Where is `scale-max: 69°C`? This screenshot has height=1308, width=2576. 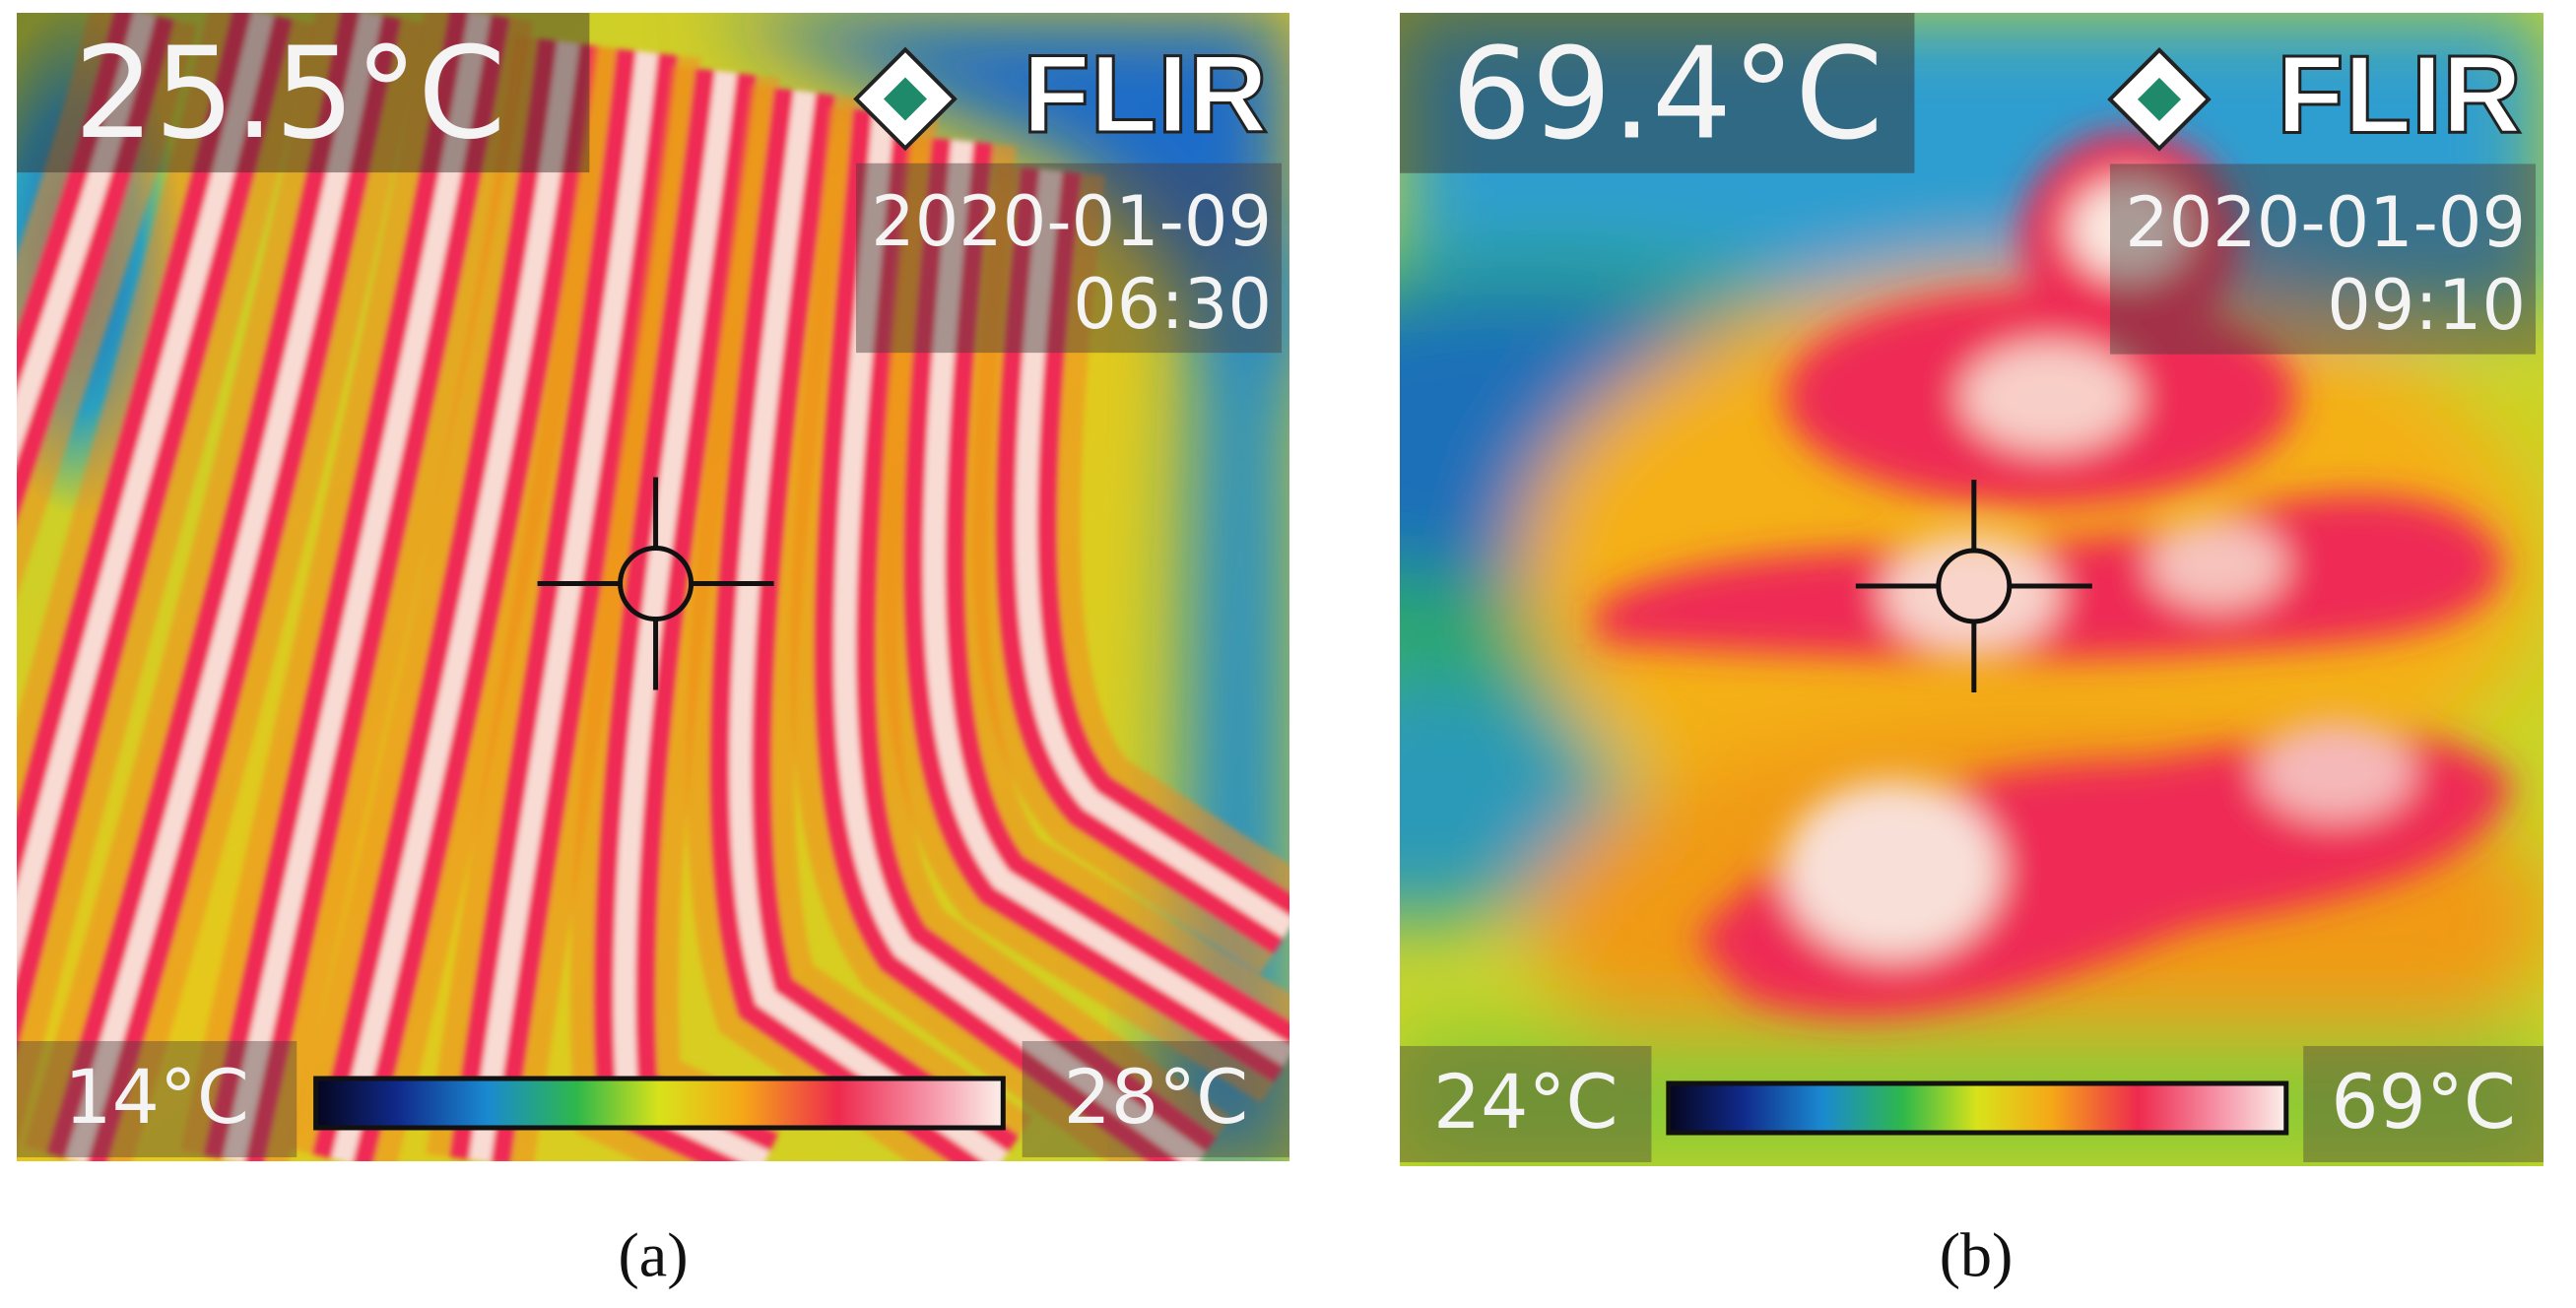 scale-max: 69°C is located at coordinates (2423, 1101).